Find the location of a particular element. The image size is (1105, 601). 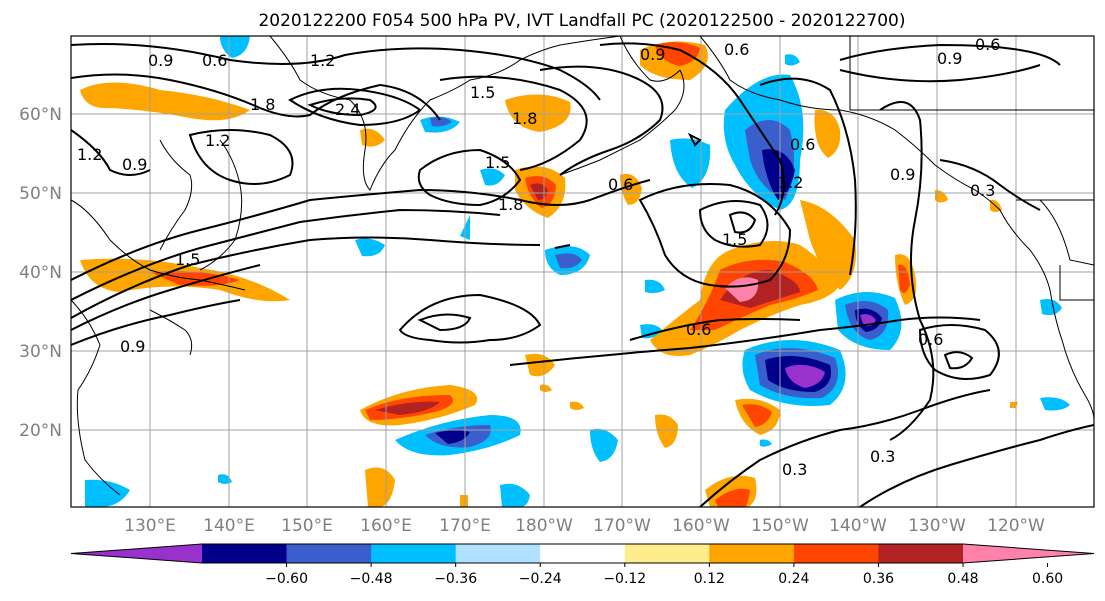

lat-label-20n: 20°N is located at coordinates (40, 431).